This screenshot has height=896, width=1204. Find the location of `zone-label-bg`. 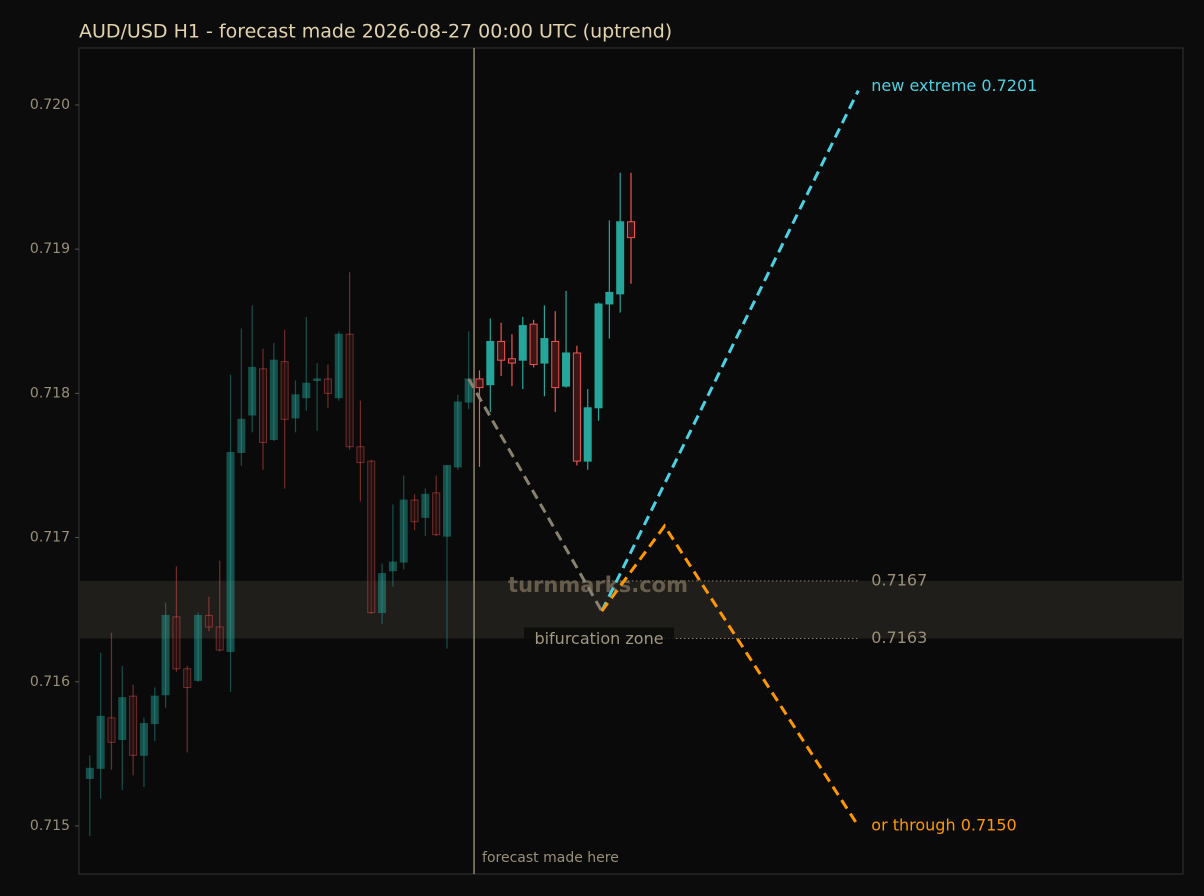

zone-label-bg is located at coordinates (599, 638).